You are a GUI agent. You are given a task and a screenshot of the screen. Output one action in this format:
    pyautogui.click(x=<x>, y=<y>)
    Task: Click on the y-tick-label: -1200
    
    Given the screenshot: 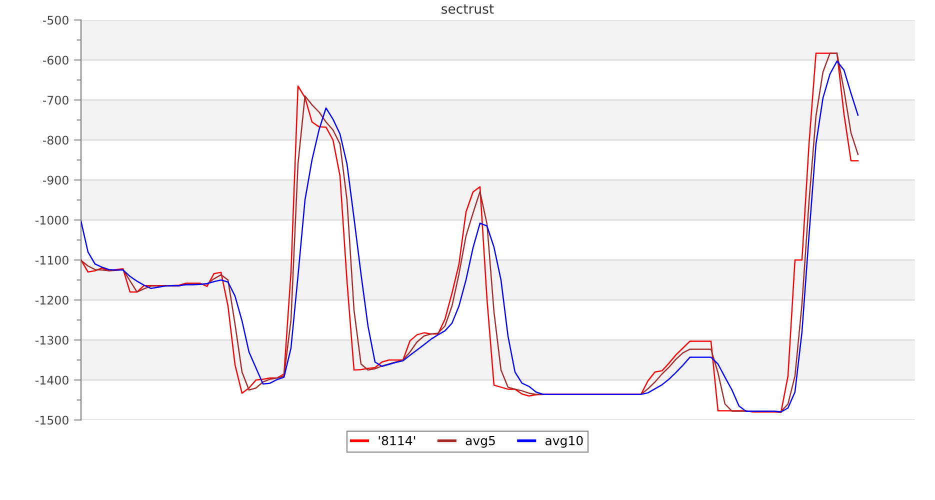 What is the action you would take?
    pyautogui.click(x=51, y=300)
    